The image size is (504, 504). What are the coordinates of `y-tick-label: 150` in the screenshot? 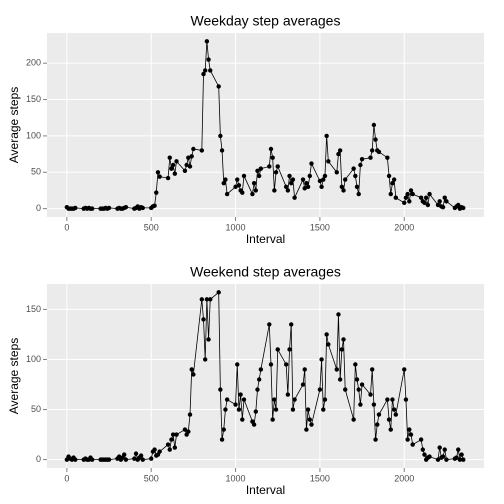 It's located at (33, 309).